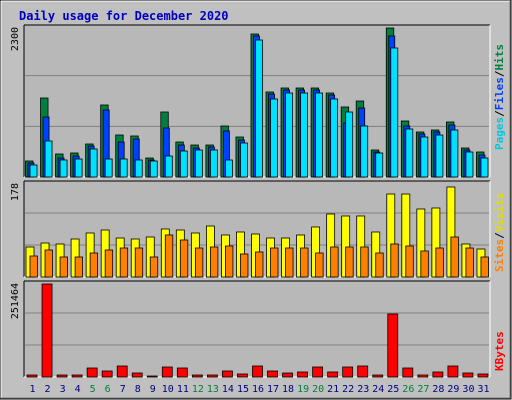 This screenshot has height=400, width=512. I want to click on day-label: 3, so click(63, 389).